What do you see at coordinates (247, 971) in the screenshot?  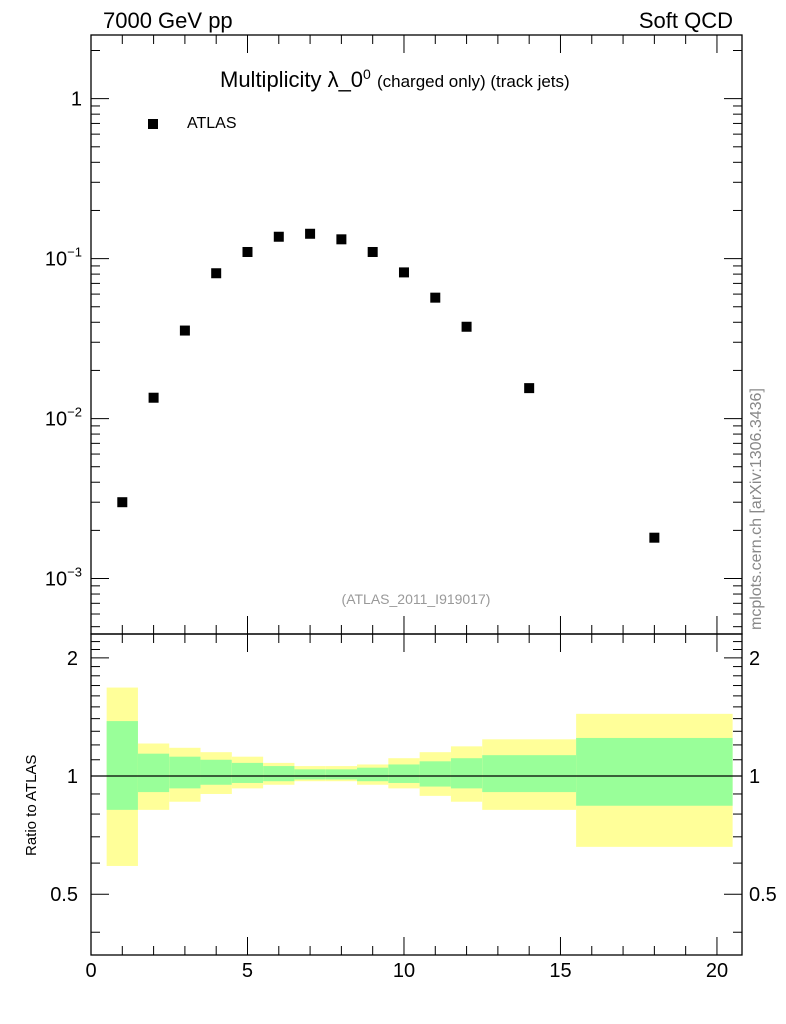 I see `x-tick-label: 5` at bounding box center [247, 971].